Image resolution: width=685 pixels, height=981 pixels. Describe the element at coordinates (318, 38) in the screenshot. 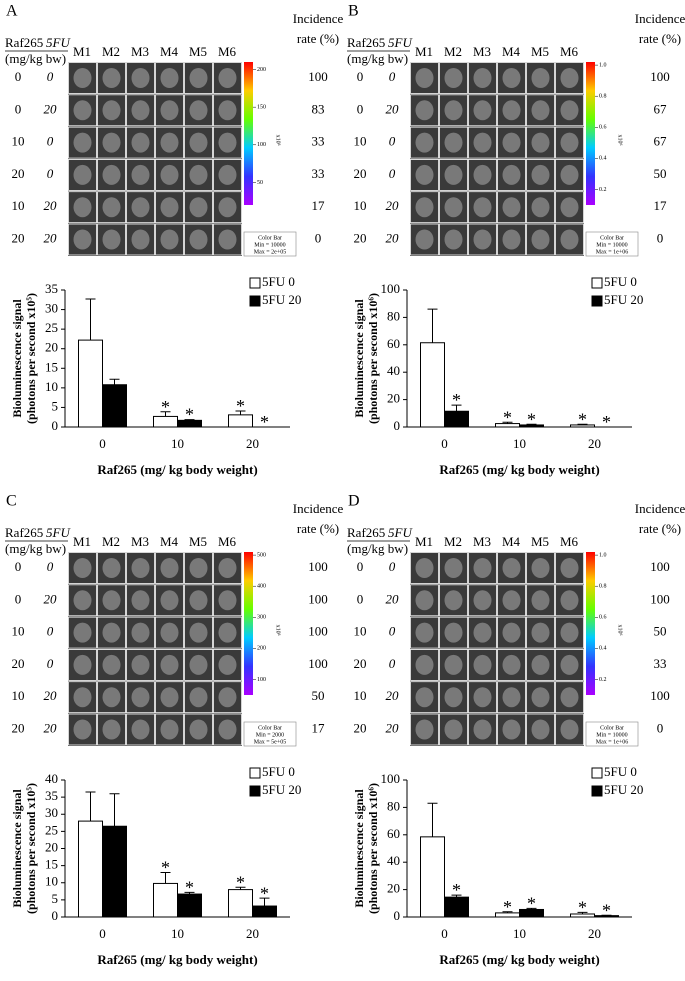

I see `incidence-header: rate (%)` at that location.